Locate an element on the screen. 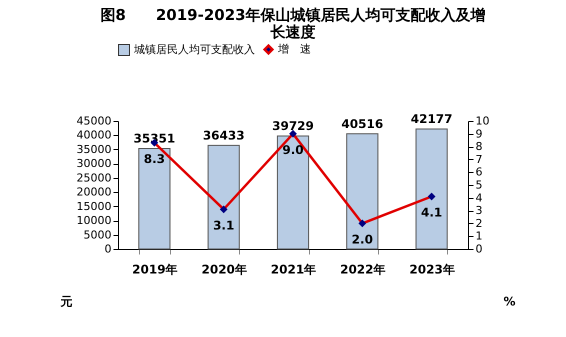 Image resolution: width=566 pixels, height=337 pixels. y2-tick-label: 3 is located at coordinates (479, 211).